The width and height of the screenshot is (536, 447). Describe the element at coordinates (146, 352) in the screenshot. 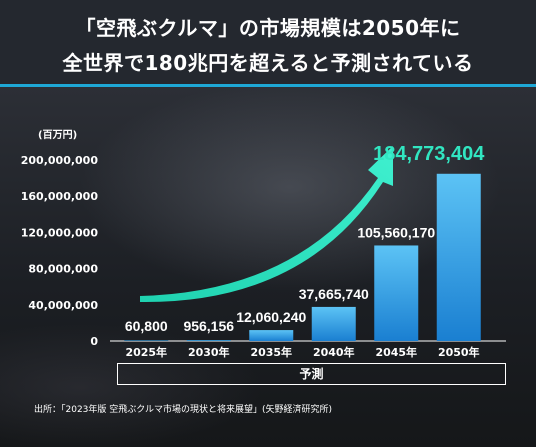

I see `x-category-label: 2025年` at that location.